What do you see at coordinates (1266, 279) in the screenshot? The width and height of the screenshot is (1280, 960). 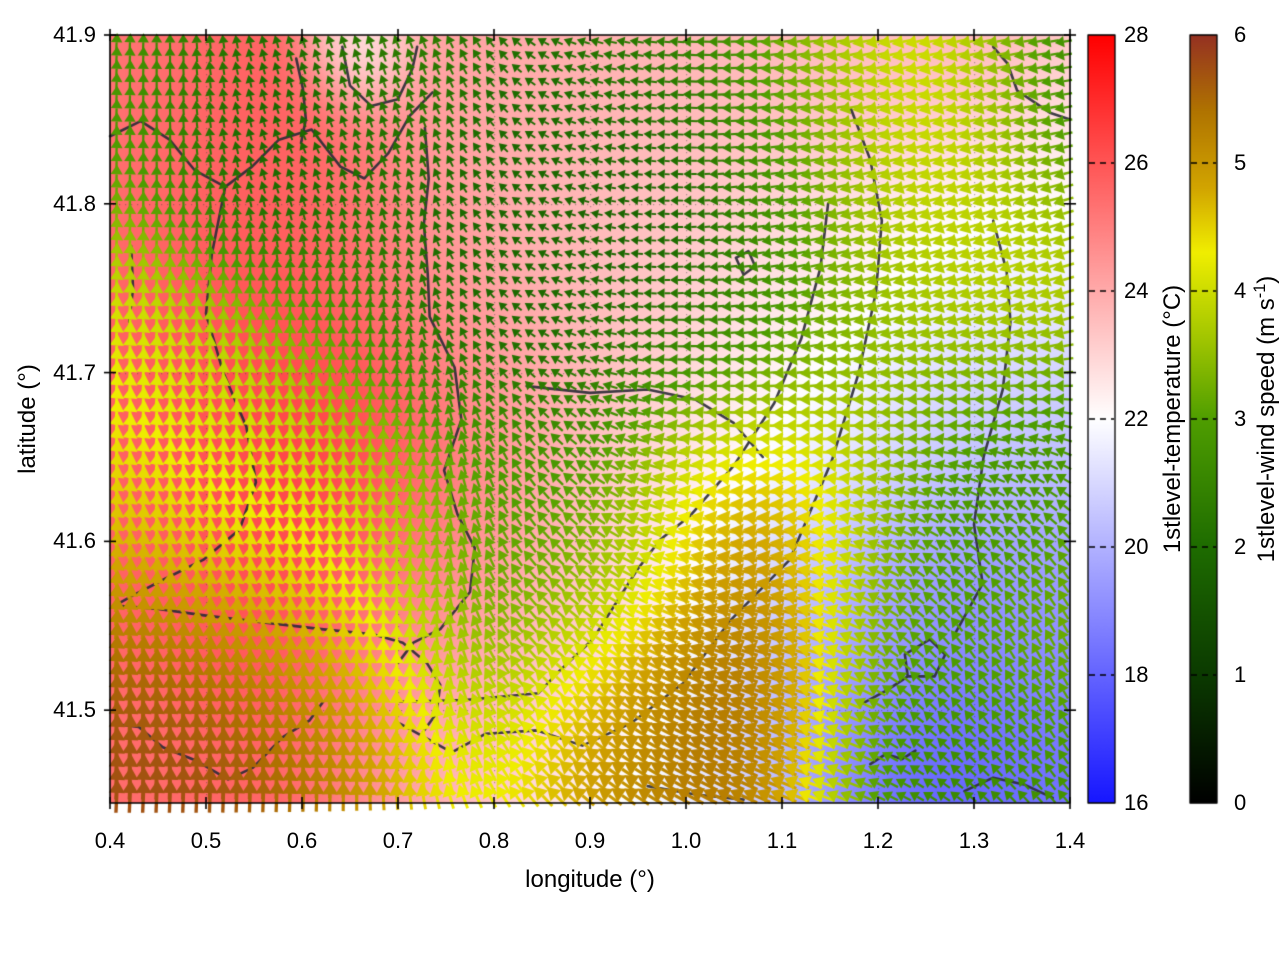 I see `wind-colorbar-title-end: )` at bounding box center [1266, 279].